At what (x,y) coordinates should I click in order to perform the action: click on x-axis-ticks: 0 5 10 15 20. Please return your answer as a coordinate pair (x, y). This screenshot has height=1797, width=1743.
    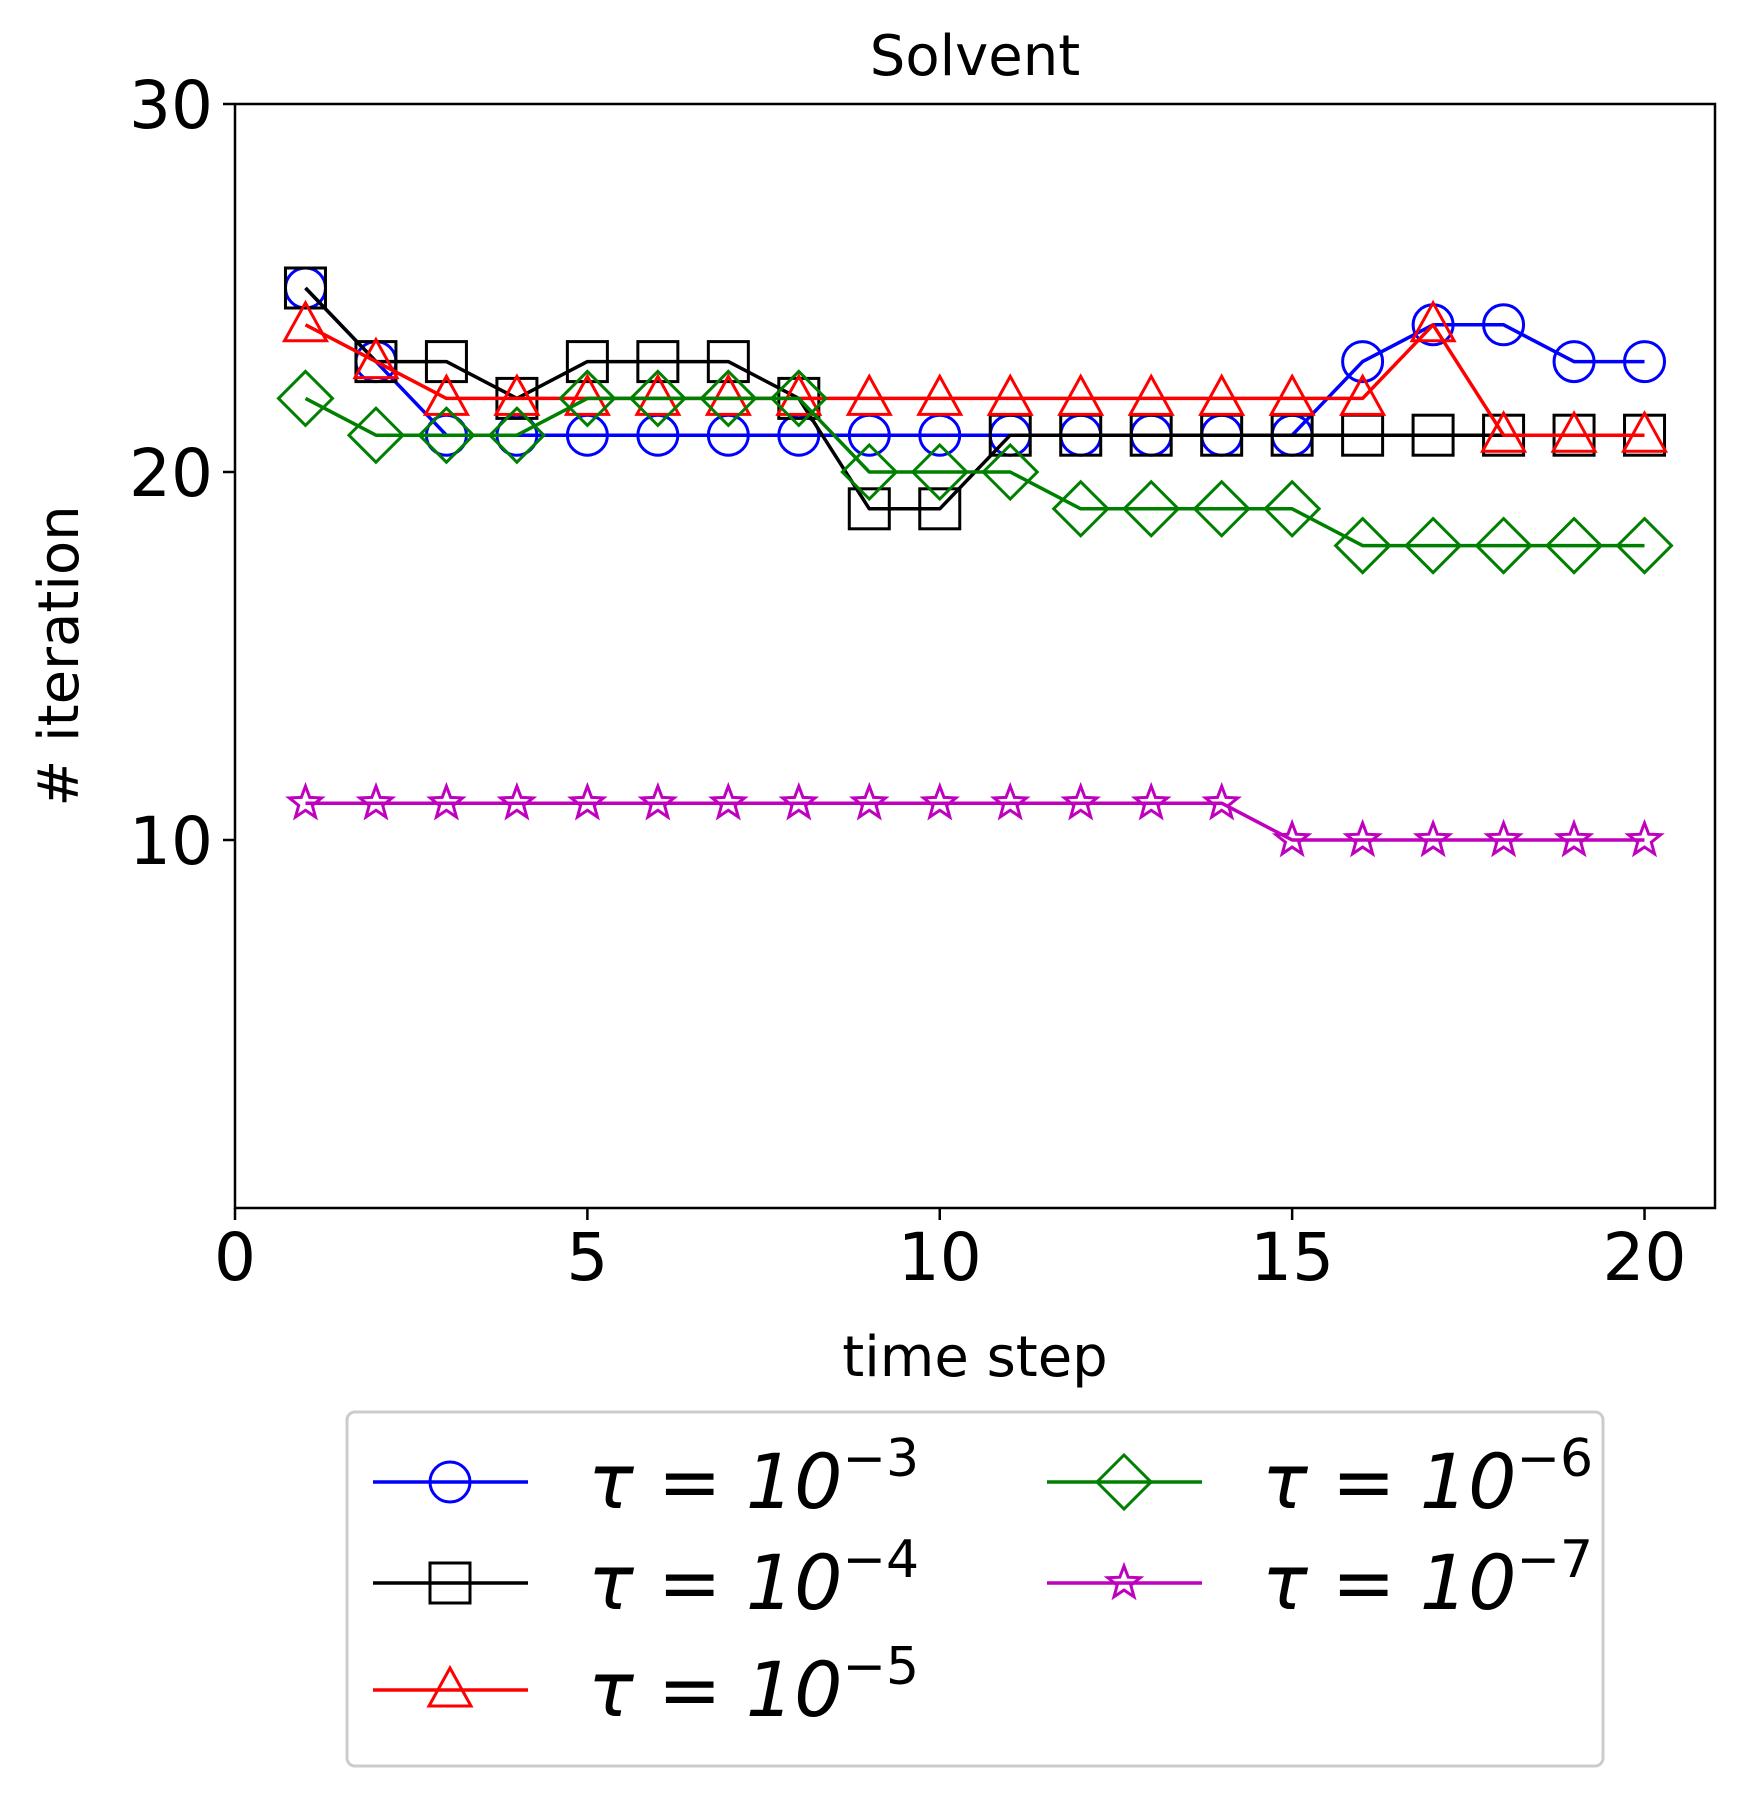
    Looking at the image, I should click on (950, 1252).